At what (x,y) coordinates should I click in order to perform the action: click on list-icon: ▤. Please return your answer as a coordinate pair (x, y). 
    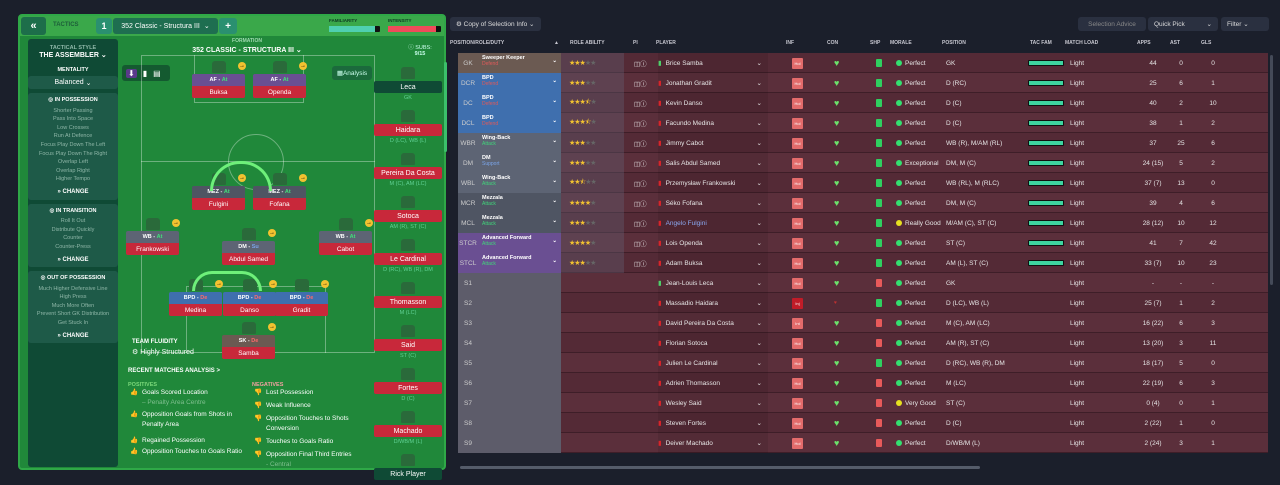
    Looking at the image, I should click on (157, 73).